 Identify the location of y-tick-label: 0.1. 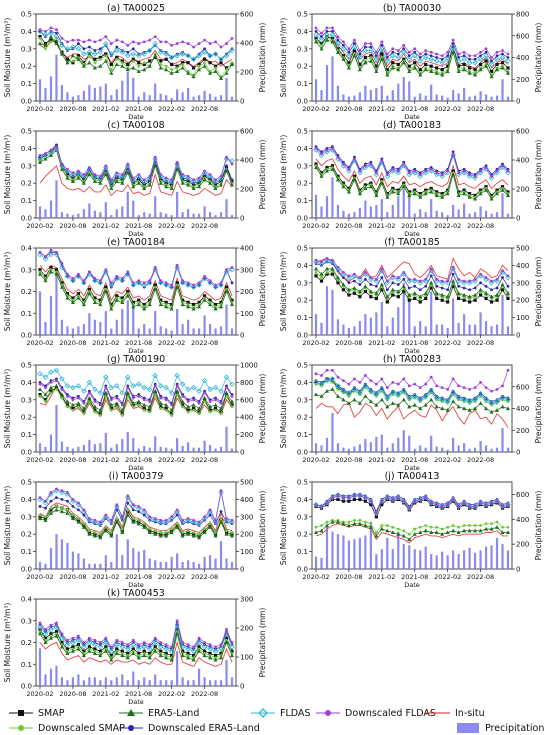
(302, 84).